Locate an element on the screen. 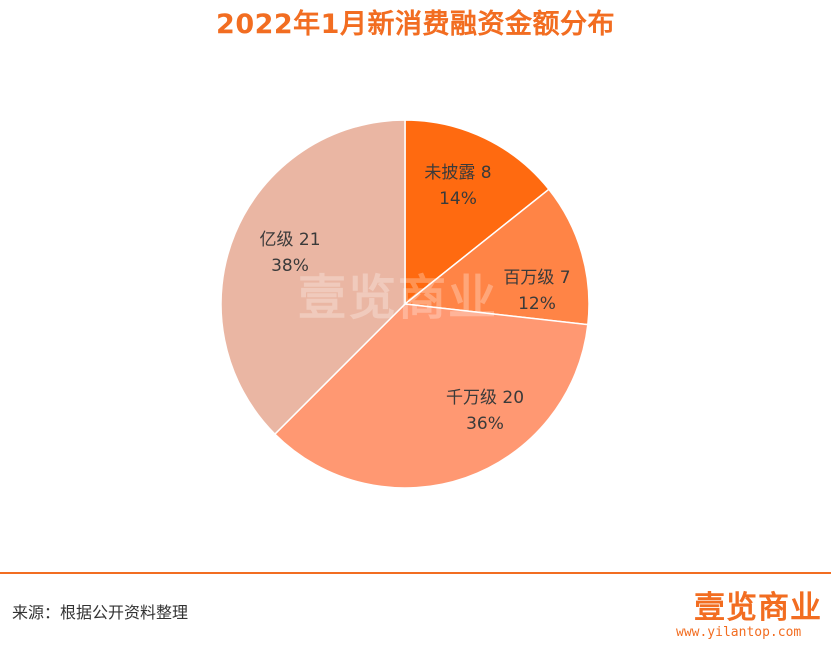 The image size is (831, 649). slice-percent-1: 14% is located at coordinates (458, 199).